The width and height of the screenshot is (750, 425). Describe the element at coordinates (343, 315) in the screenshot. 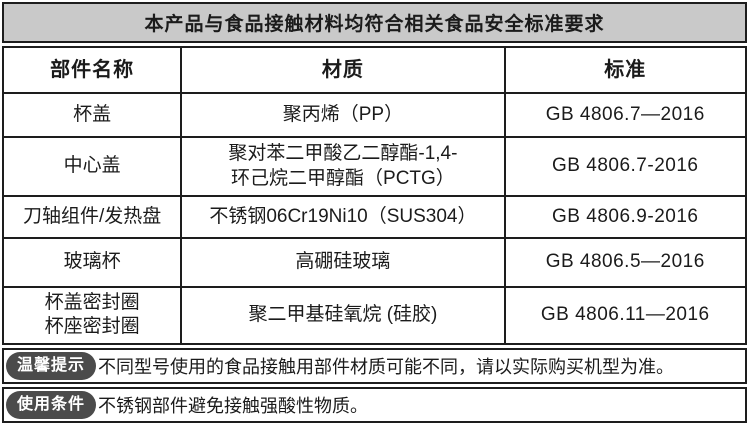

I see `material-cell: 聚二甲基硅氧烷 (硅胶)` at that location.